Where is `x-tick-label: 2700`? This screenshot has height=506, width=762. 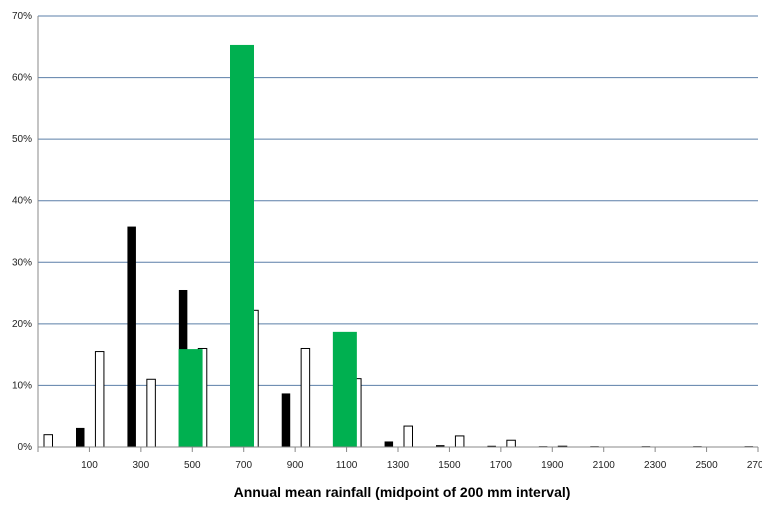 x-tick-label: 2700 is located at coordinates (754, 465).